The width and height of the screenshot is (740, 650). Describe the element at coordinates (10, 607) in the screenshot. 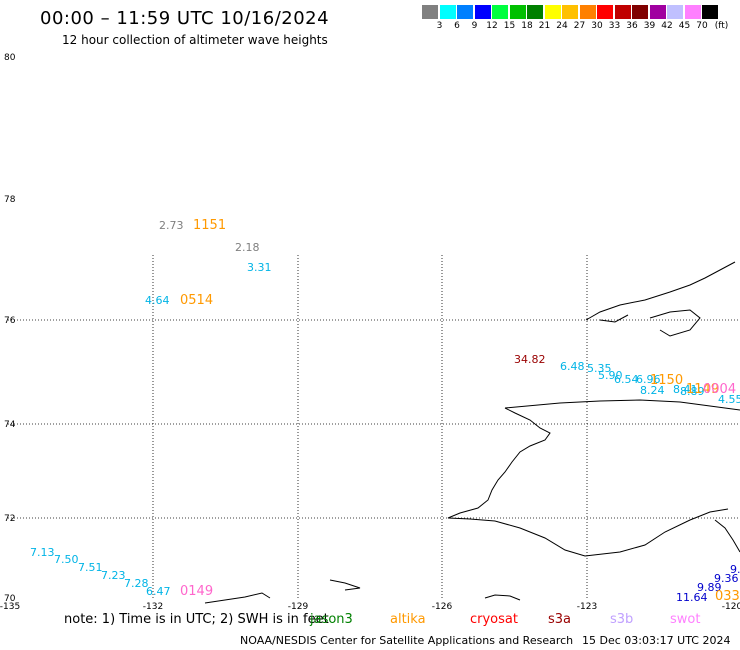

I see `lon-tick-label: -135` at that location.